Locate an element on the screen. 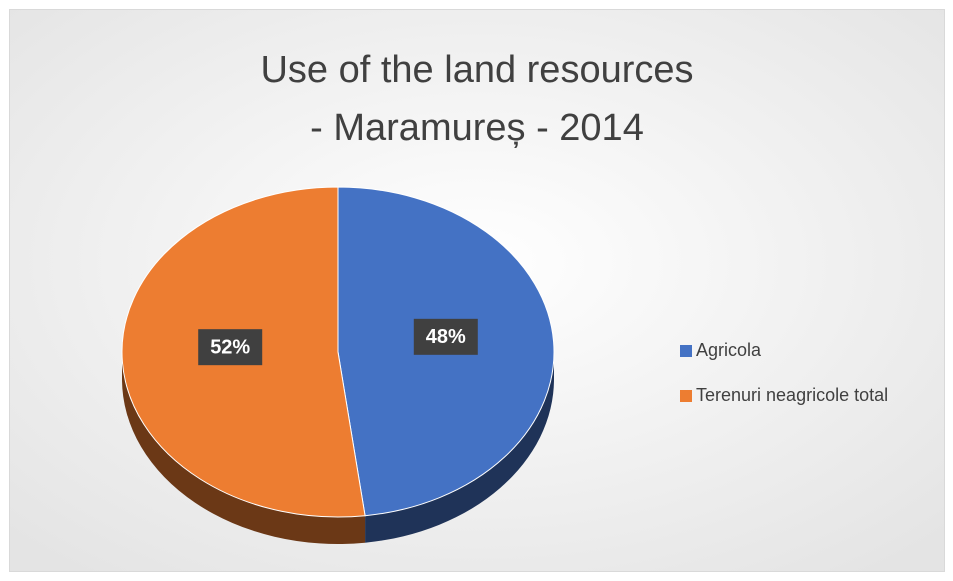 This screenshot has height=581, width=953. data-label: 52% is located at coordinates (230, 347).